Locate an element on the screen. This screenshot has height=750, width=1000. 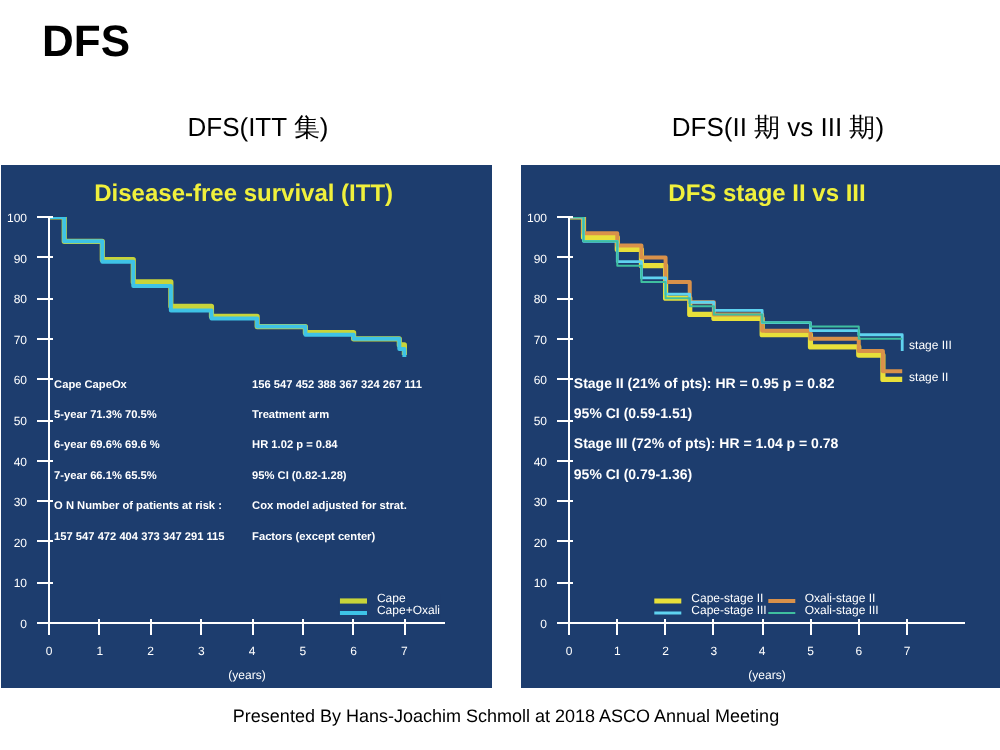
chart-title: DFS(II 期 vs III 期) is located at coordinates (778, 128).